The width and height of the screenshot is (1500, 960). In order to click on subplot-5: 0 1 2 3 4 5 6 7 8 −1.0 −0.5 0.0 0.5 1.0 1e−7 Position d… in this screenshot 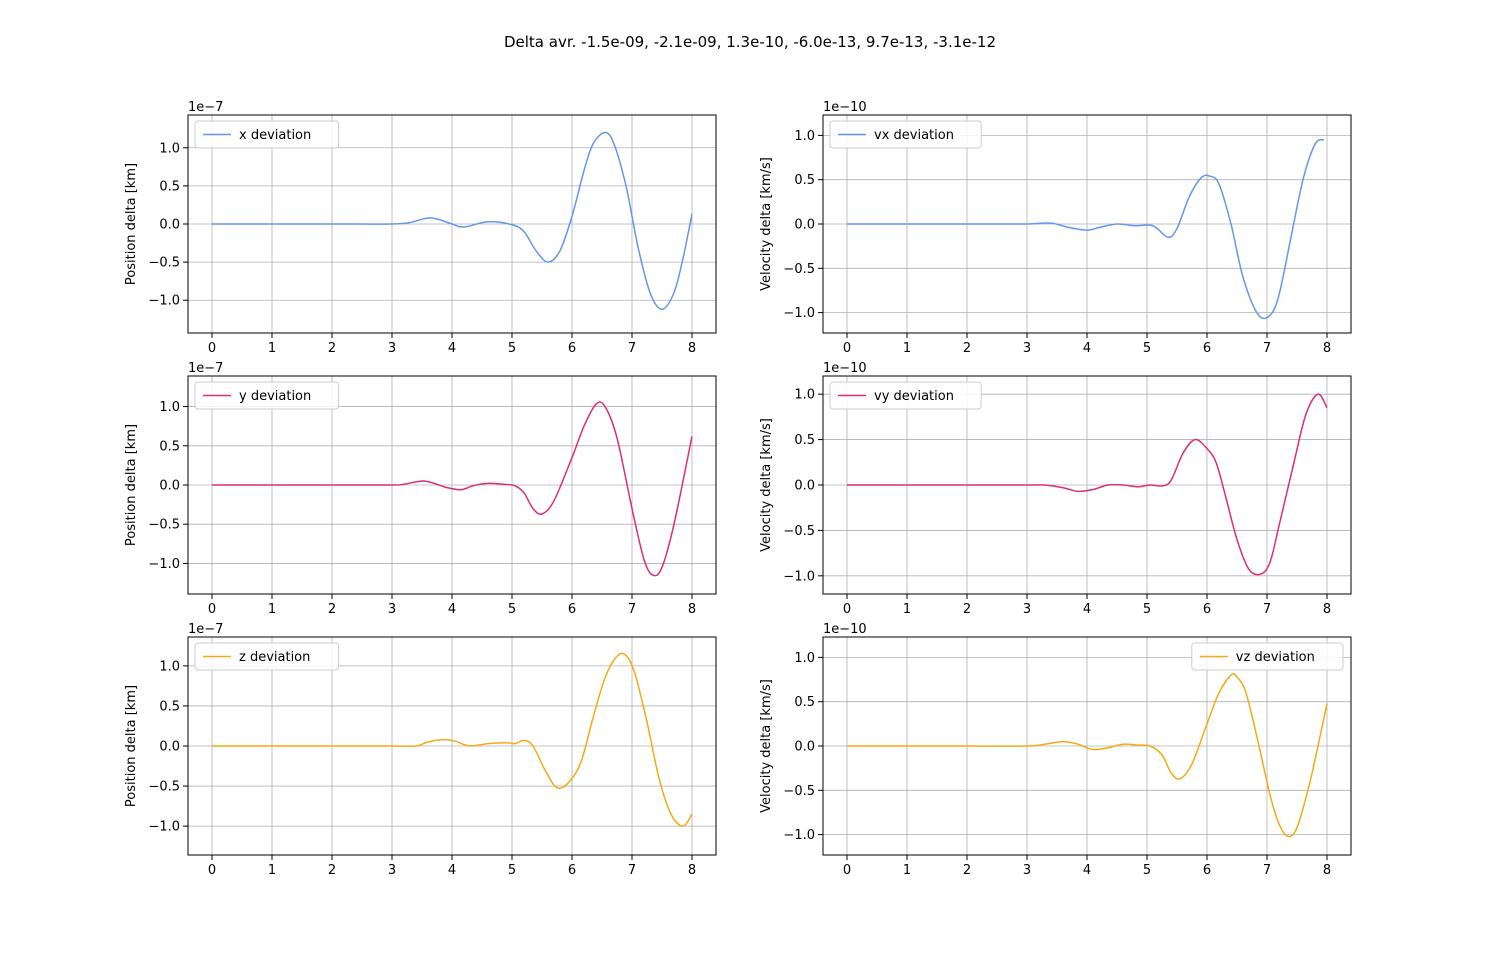, I will do `click(420, 750)`.